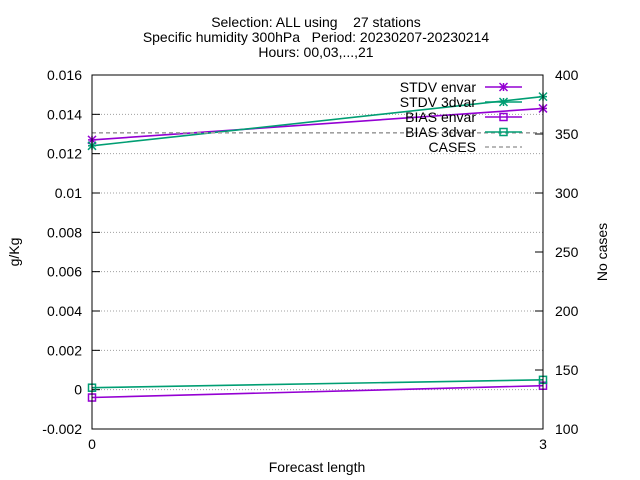 The image size is (640, 480). I want to click on y2-axis-label: No cases, so click(602, 252).